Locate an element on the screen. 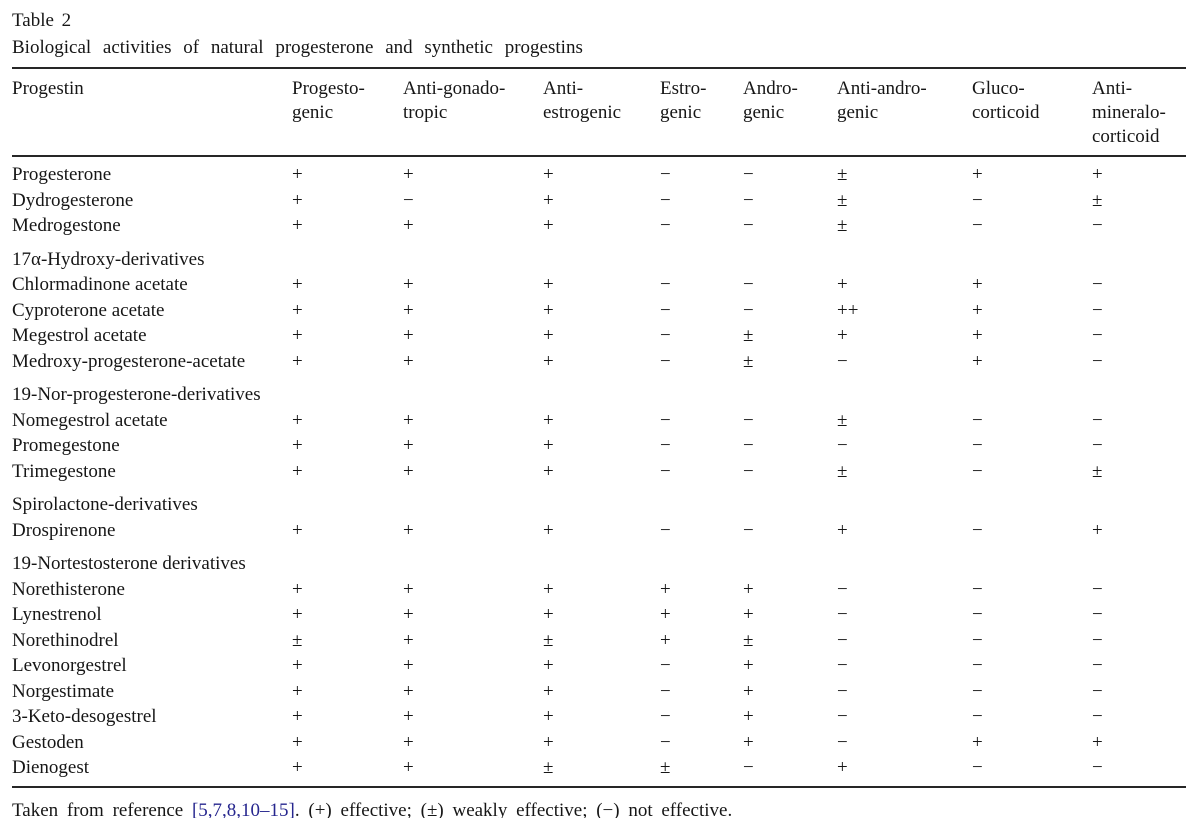 Image resolution: width=1200 pixels, height=818 pixels. progestin-name: Megestrol acetate is located at coordinates (79, 335).